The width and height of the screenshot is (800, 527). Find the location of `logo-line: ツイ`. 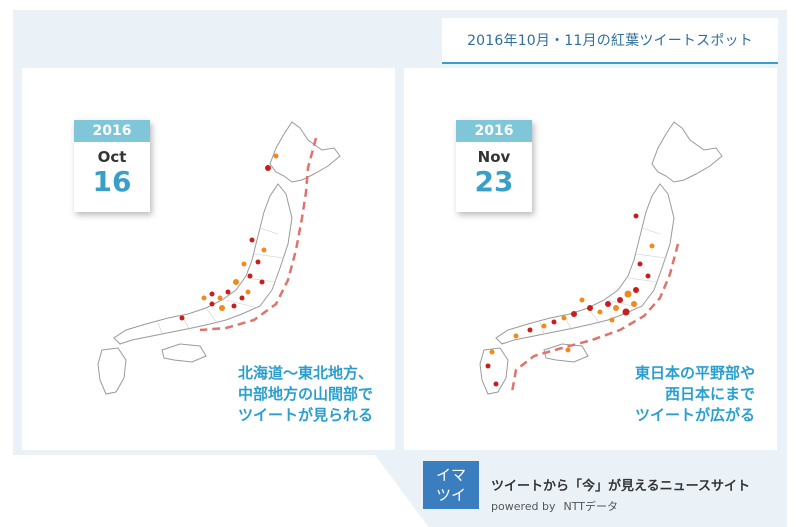

logo-line: ツイ is located at coordinates (450, 495).